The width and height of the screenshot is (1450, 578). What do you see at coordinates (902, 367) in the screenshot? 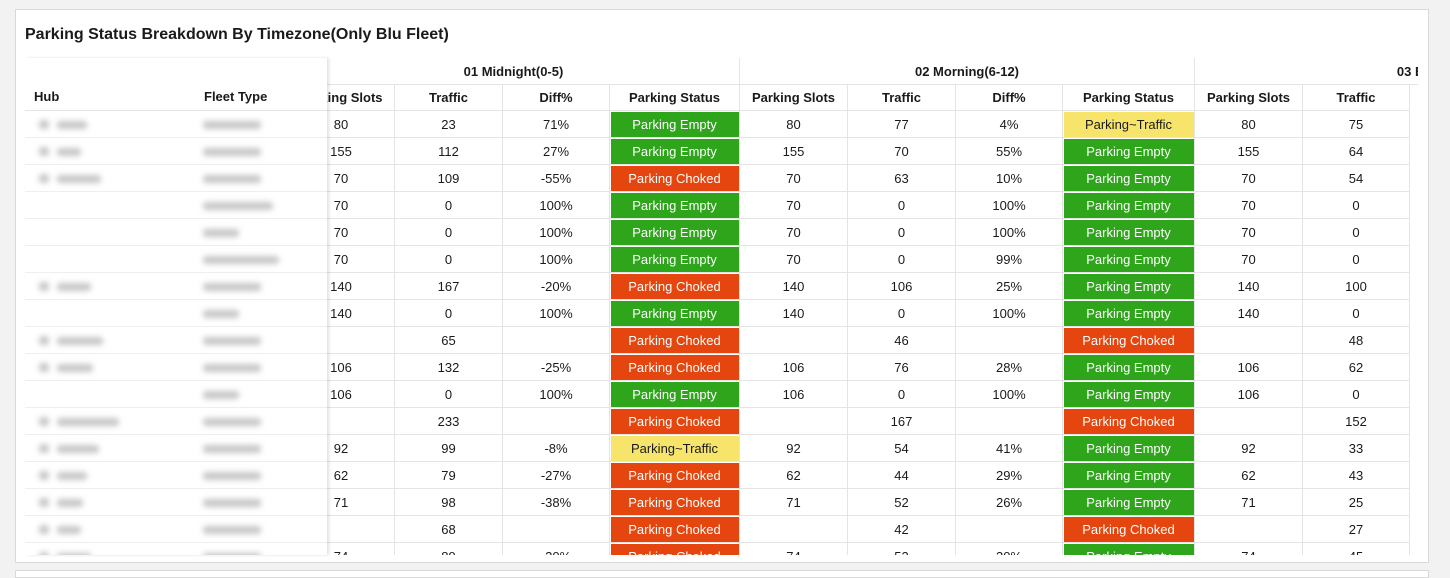
I see `table-cell: 76` at bounding box center [902, 367].